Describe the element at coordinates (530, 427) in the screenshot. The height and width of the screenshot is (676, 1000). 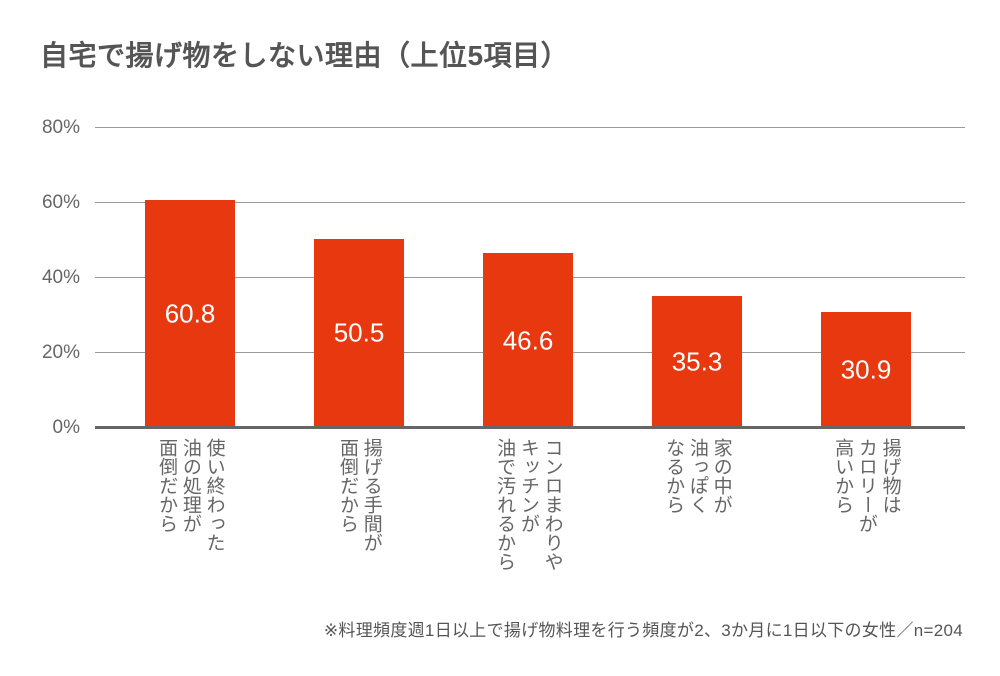
I see `x-axis-baseline` at that location.